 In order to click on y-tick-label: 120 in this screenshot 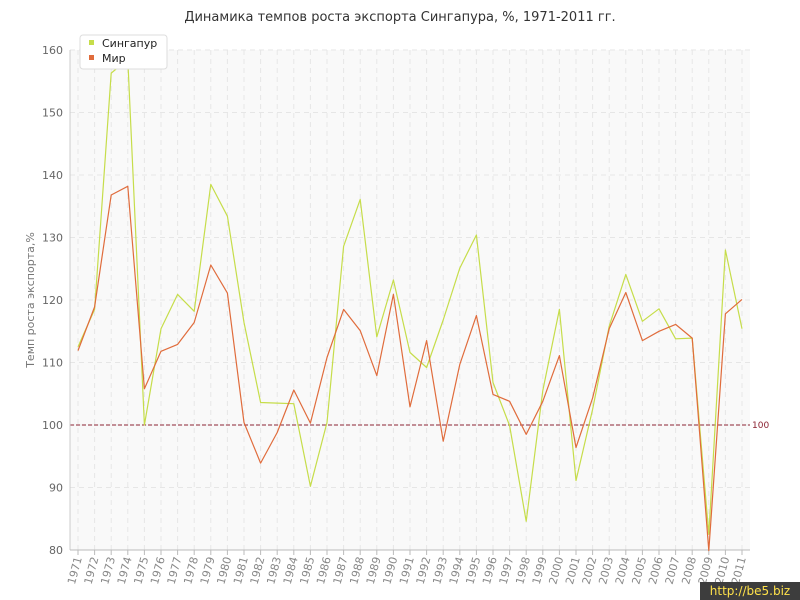, I will do `click(52, 300)`.